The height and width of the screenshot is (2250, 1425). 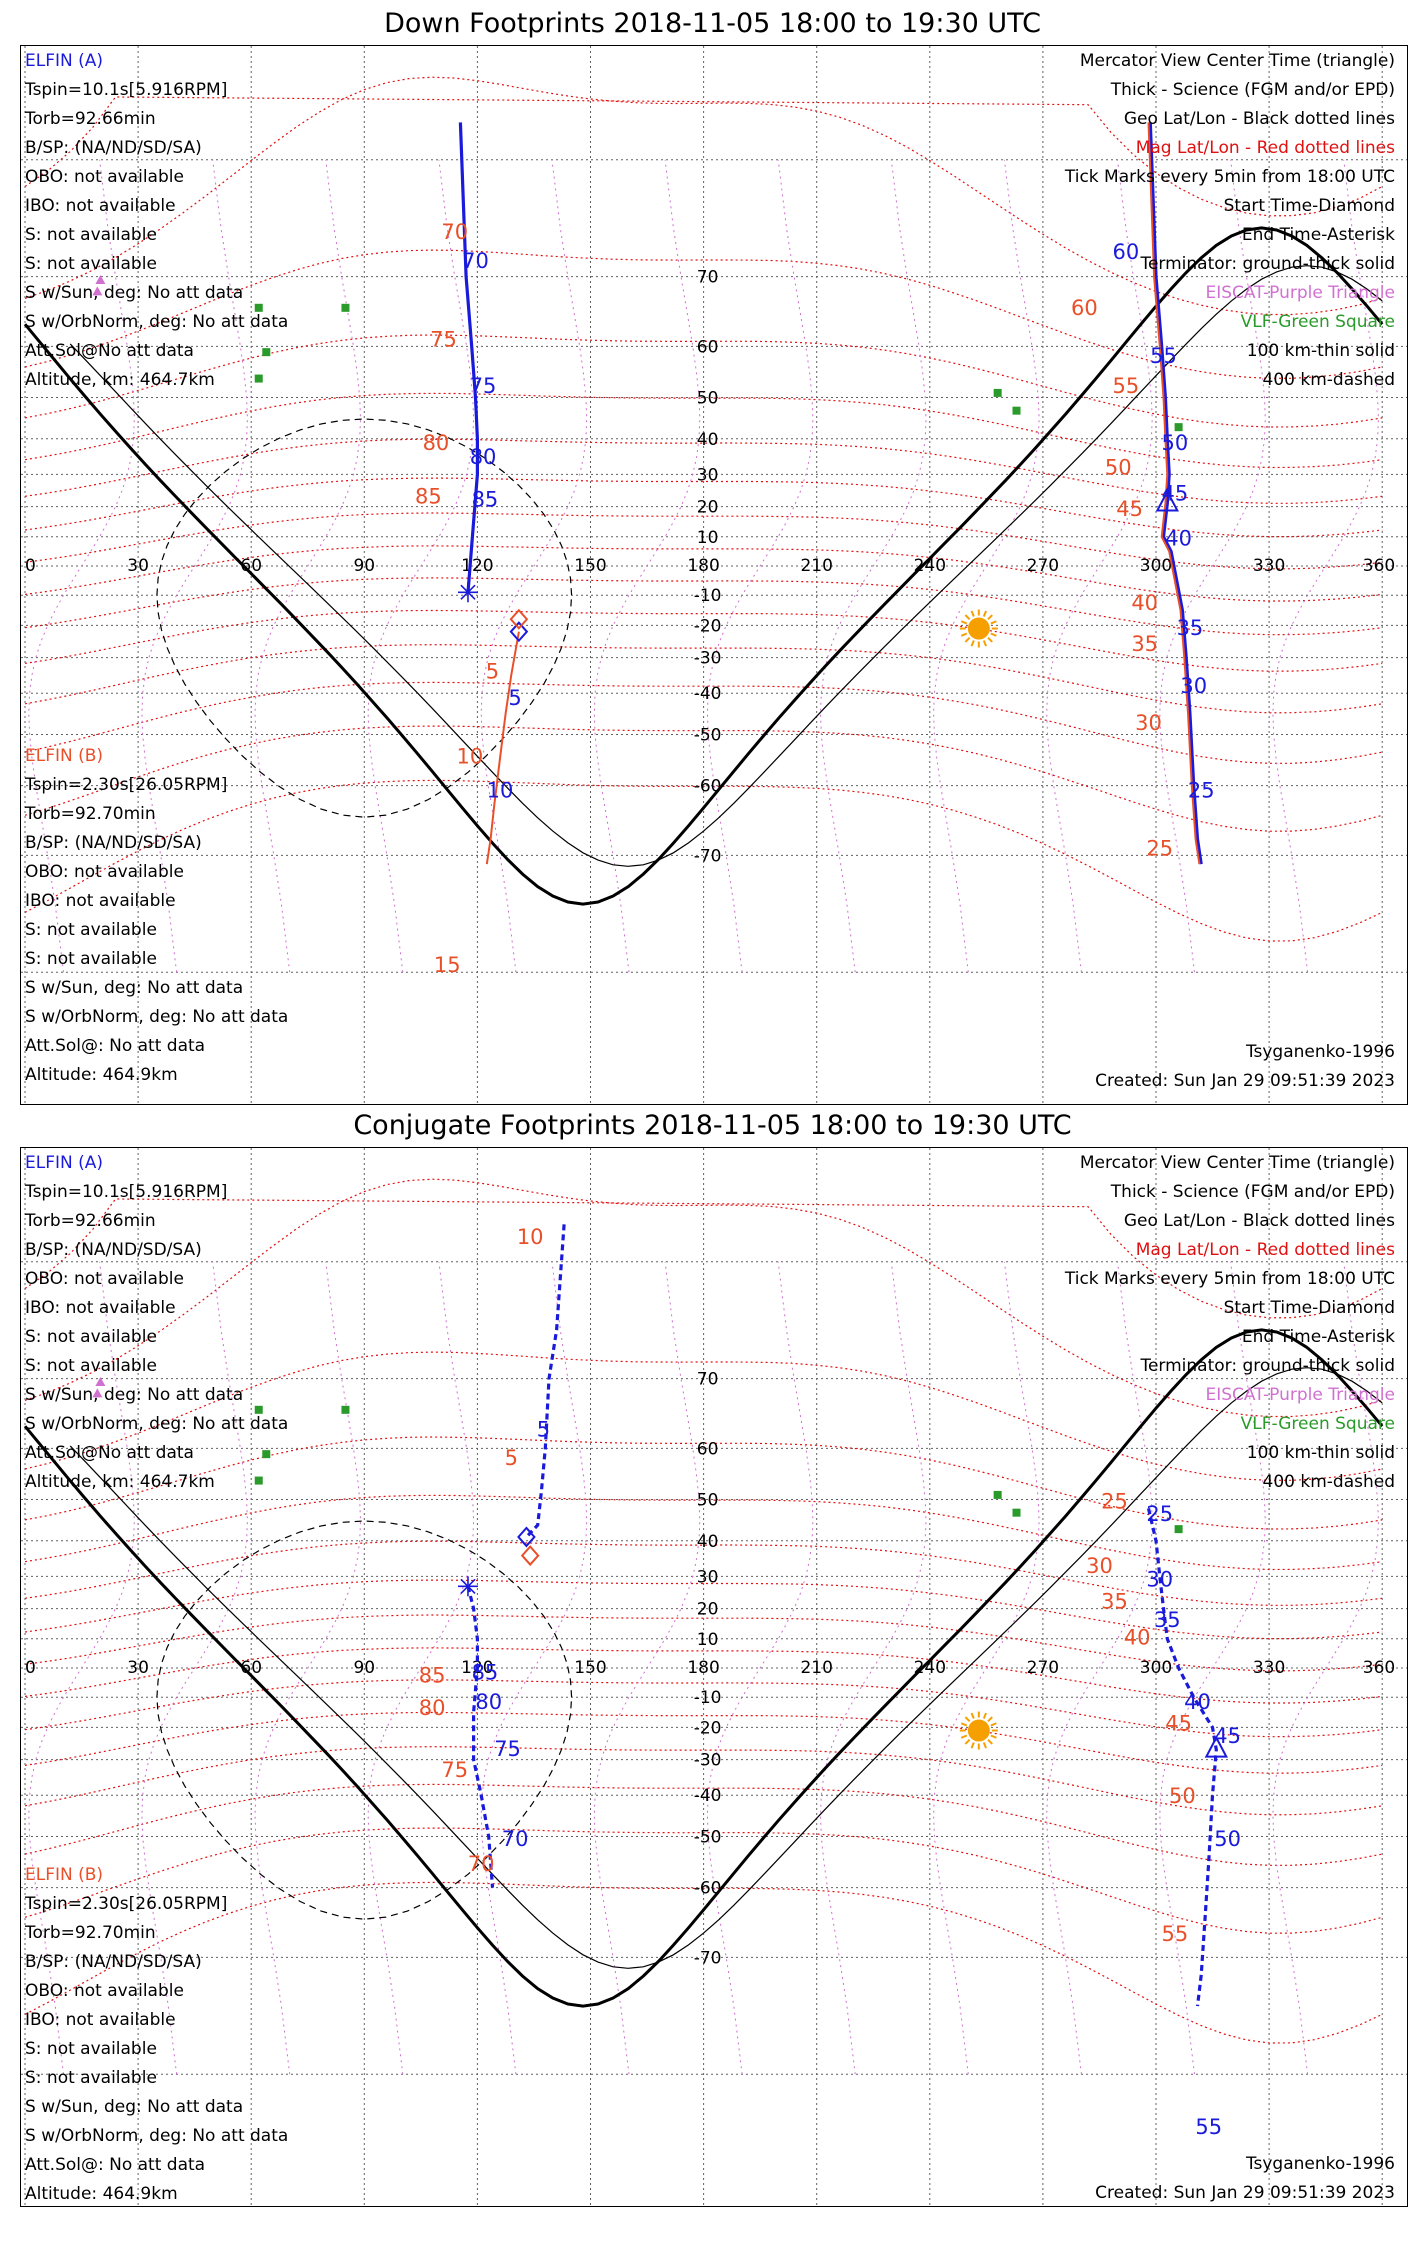 What do you see at coordinates (502, 748) in the screenshot?
I see `track-elfin-b-east` at bounding box center [502, 748].